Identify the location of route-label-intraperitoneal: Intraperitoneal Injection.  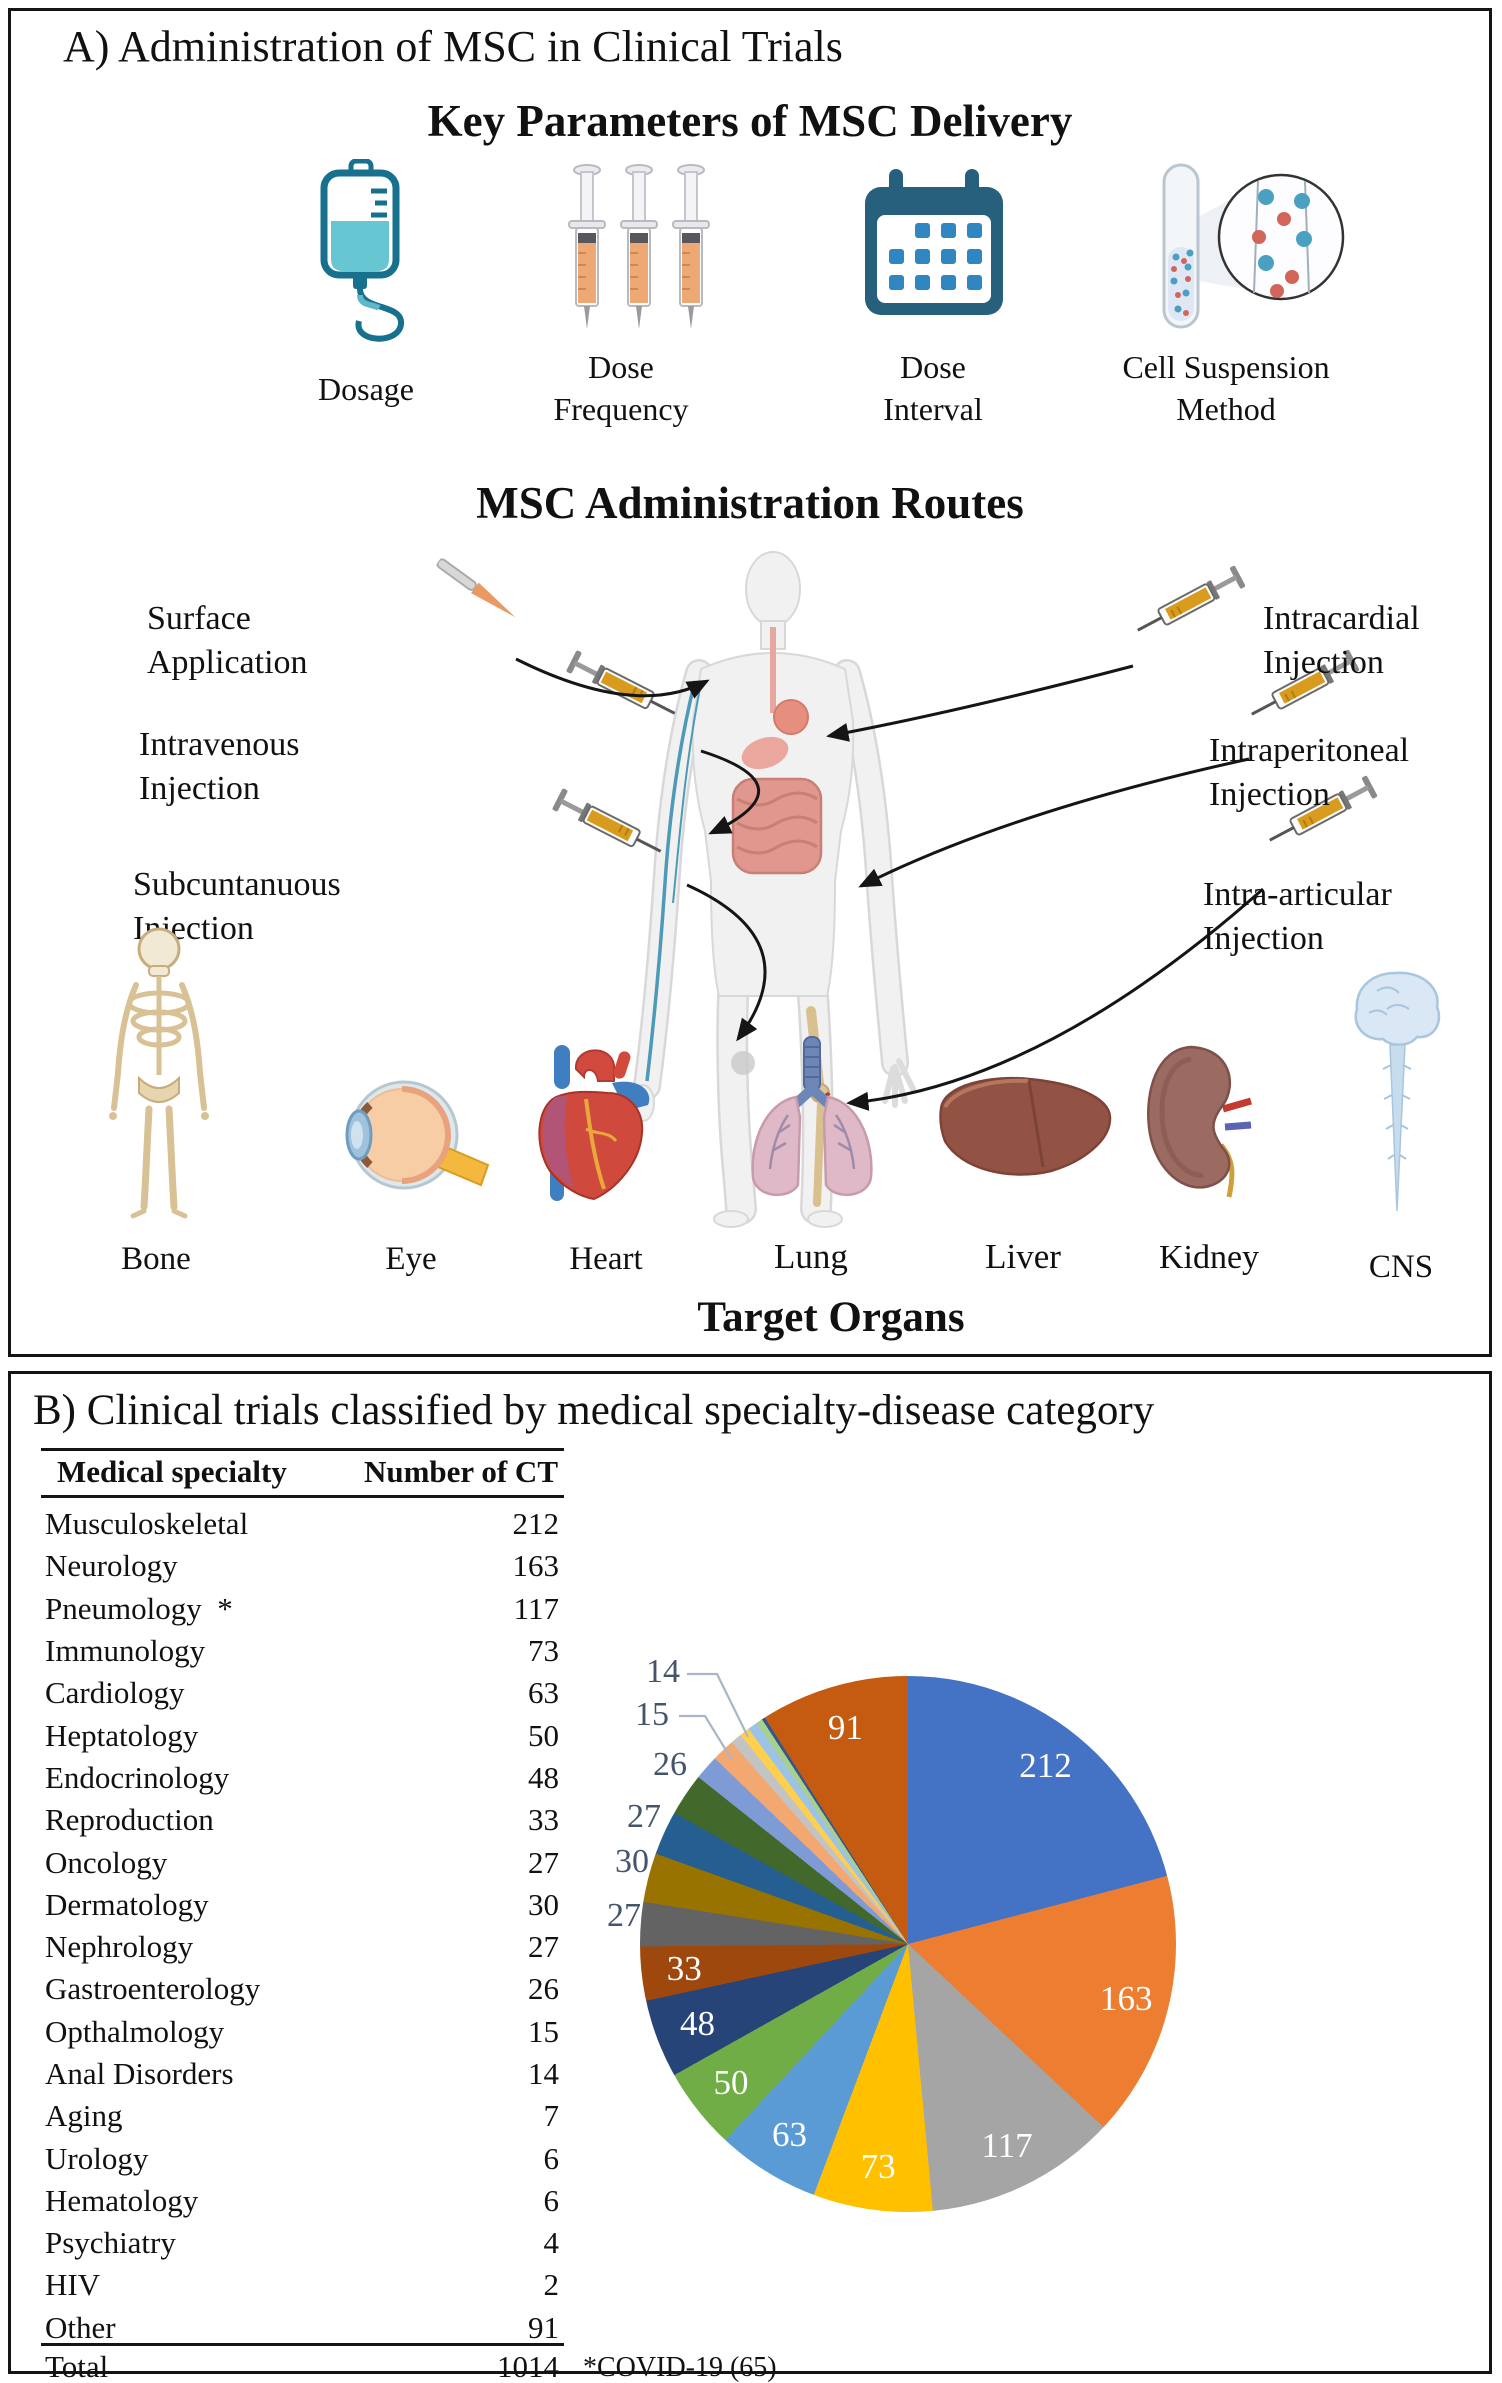
(1309, 773).